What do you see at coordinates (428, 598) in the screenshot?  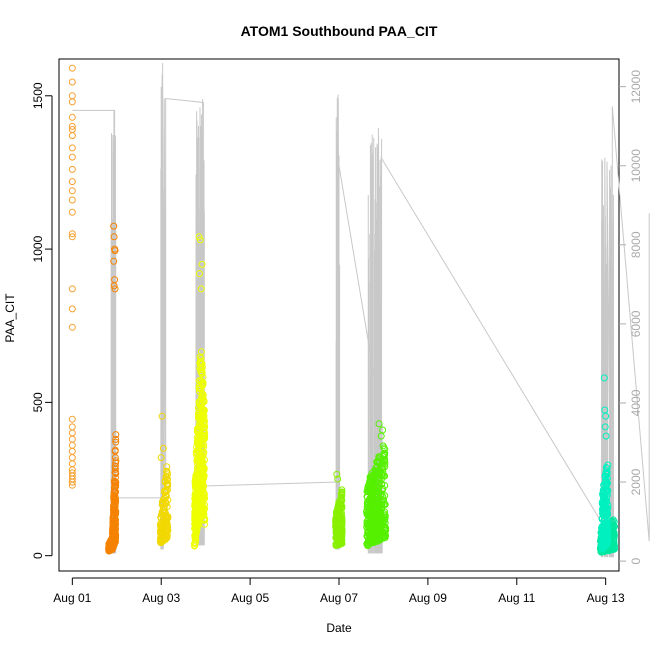 I see `x-tick-label: Aug 09` at bounding box center [428, 598].